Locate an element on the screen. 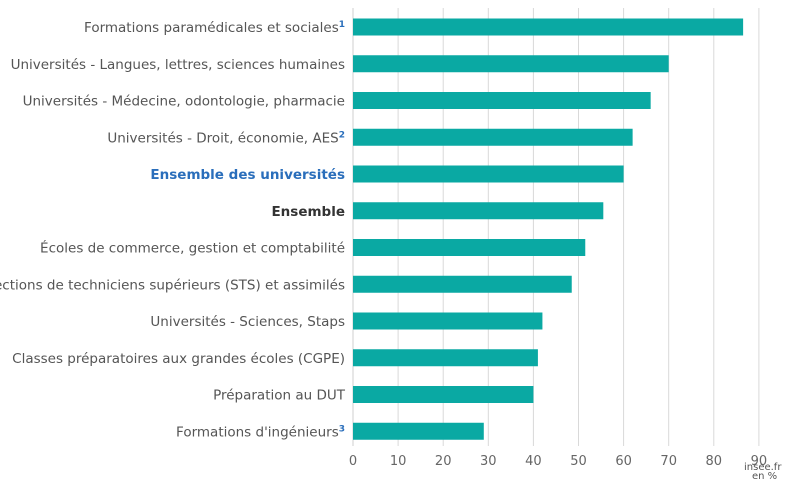 The width and height of the screenshot is (800, 485). x-axis-ticks: 0 10 20 30 40 50 60 70 80 90 is located at coordinates (558, 461).